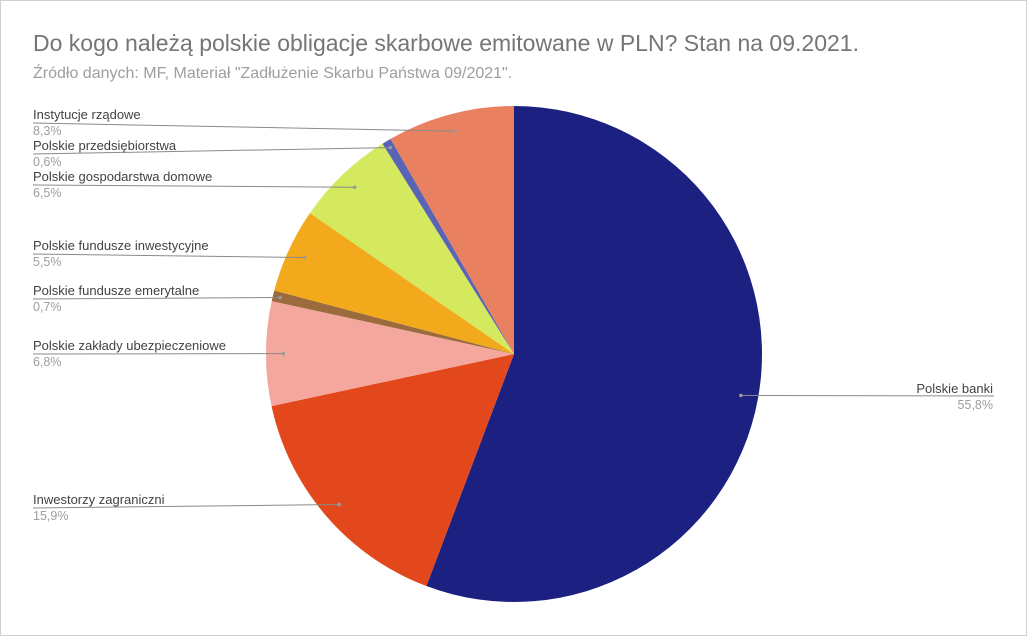 The image size is (1027, 636). Describe the element at coordinates (121, 245) in the screenshot. I see `label-fundusze-inwestycyjne: Polskie fundusze inwestycyjne` at that location.